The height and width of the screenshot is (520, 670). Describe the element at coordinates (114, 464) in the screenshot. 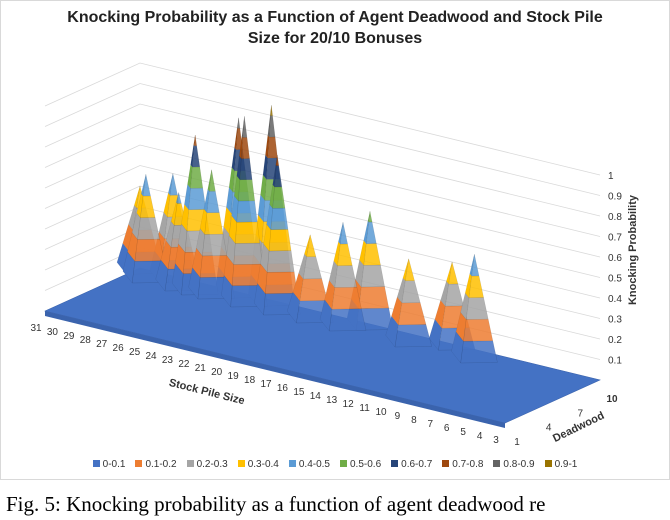

I see `legend-label: 0-0.1` at that location.